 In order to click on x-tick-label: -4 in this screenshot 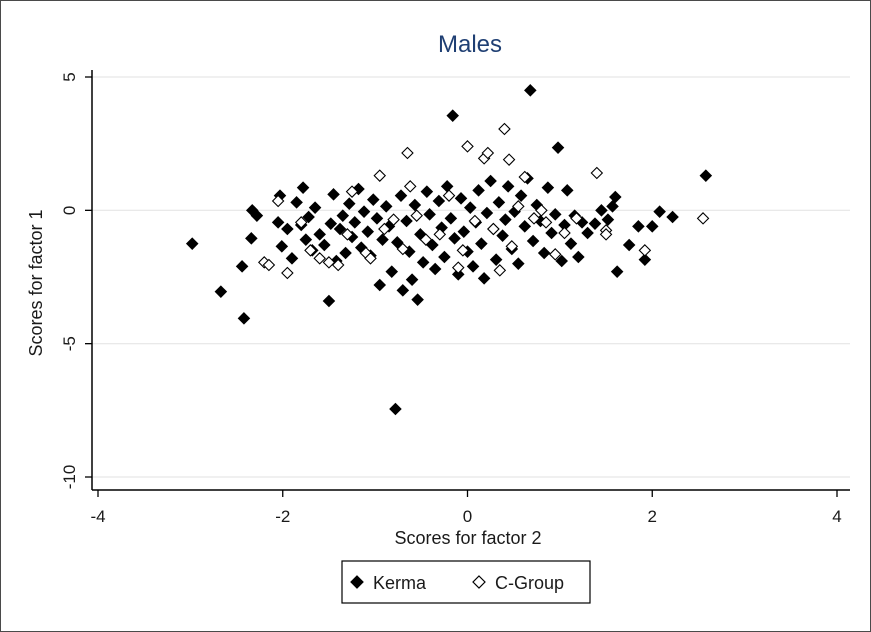, I will do `click(97, 516)`.